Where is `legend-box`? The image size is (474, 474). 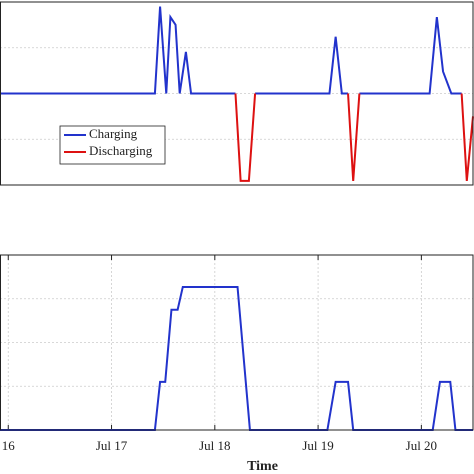 legend-box is located at coordinates (112, 145).